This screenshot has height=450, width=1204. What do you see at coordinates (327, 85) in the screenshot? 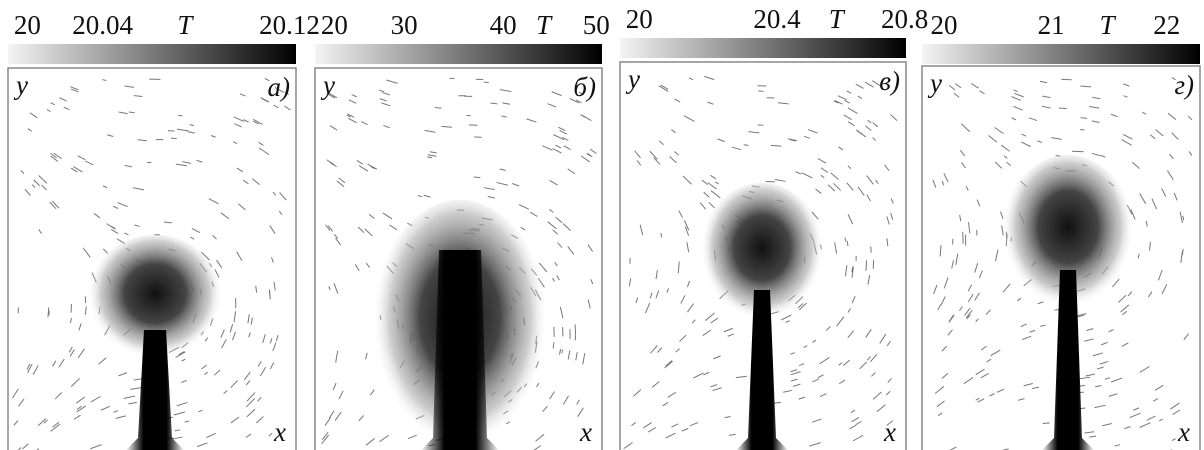
I see `y-axis-label: y` at bounding box center [327, 85].